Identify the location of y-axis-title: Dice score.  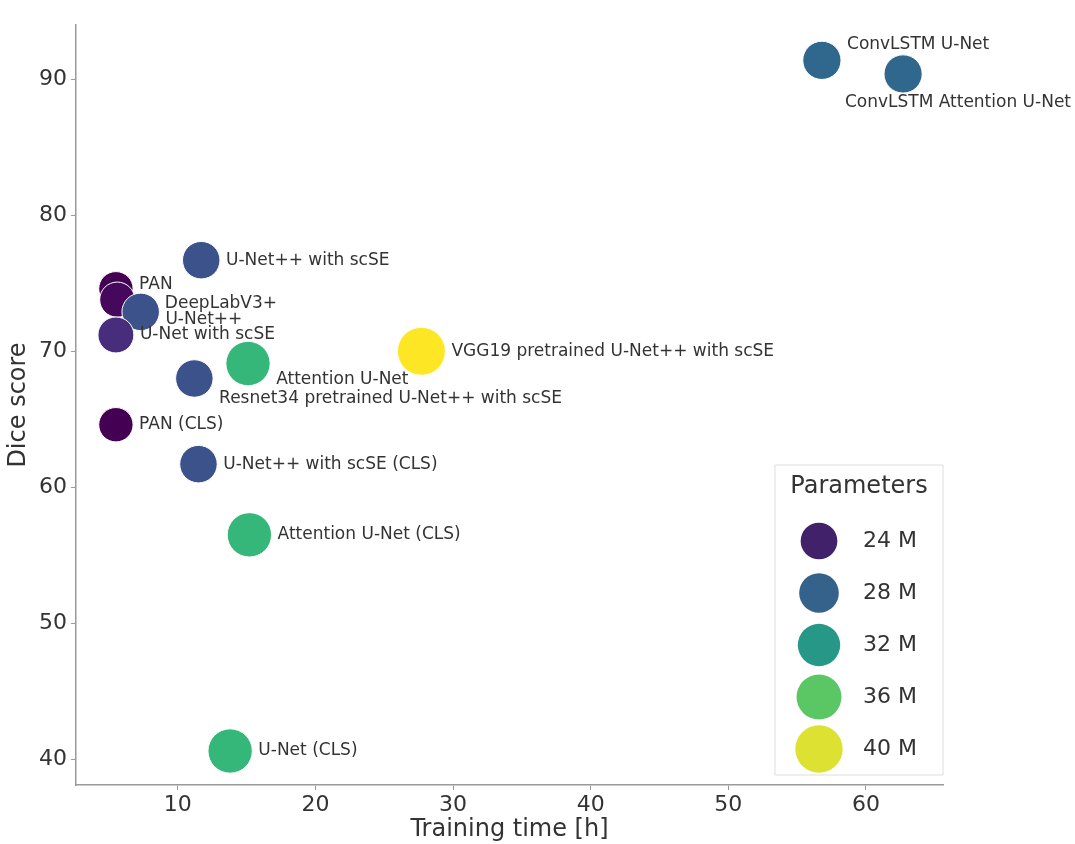
(16, 405).